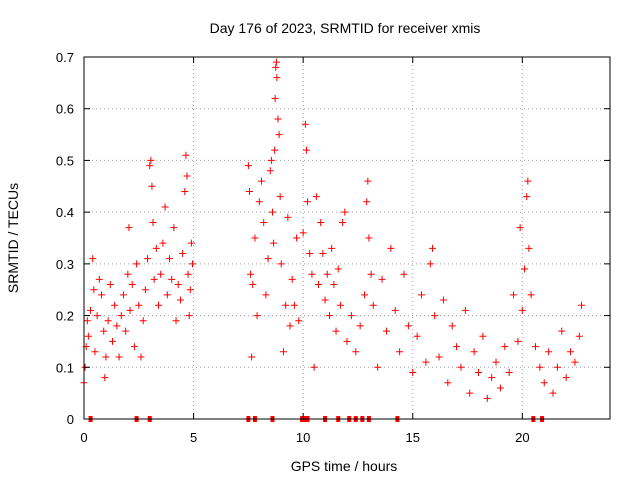  What do you see at coordinates (70, 419) in the screenshot?
I see `y-tick-label: 0` at bounding box center [70, 419].